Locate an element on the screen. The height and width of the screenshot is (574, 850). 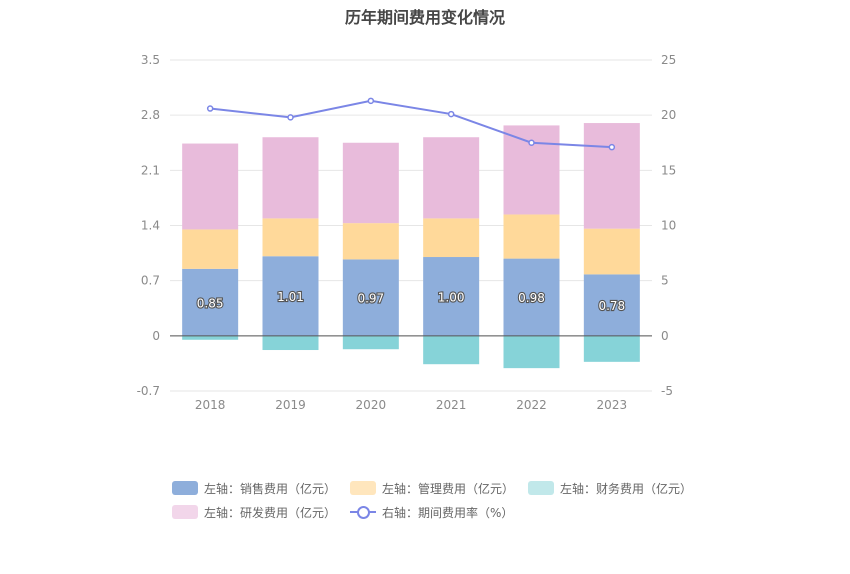
x-tick-label: 2019 is located at coordinates (290, 405).